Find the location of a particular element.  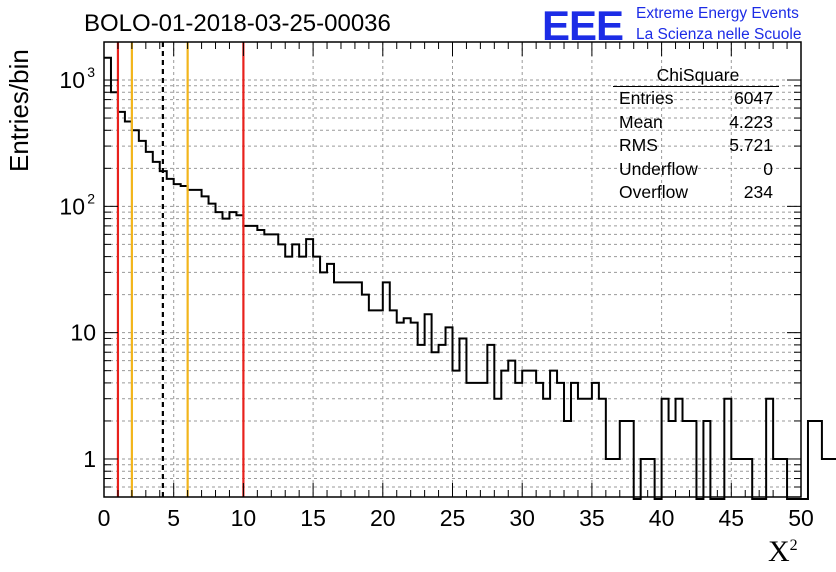

logo-line-1: Extreme Energy Events is located at coordinates (717, 13).